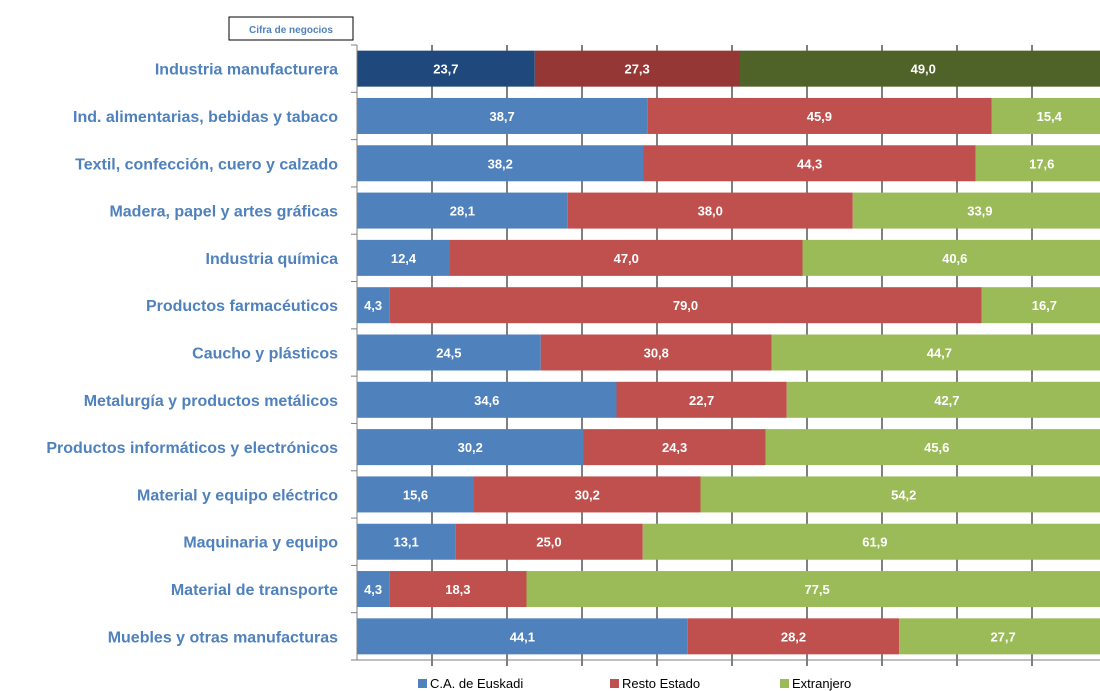 This screenshot has width=1100, height=691. I want to click on bar-c-a-de-euskadi-maquinaria-y-equipo, so click(406, 541).